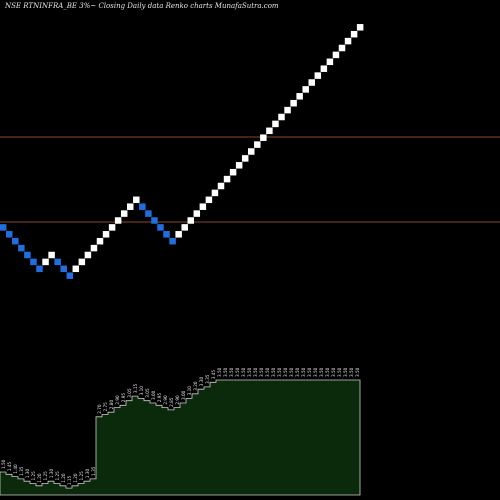 This screenshot has width=500, height=500. What do you see at coordinates (105, 407) in the screenshot?
I see `volume-label: 2.75` at bounding box center [105, 407].